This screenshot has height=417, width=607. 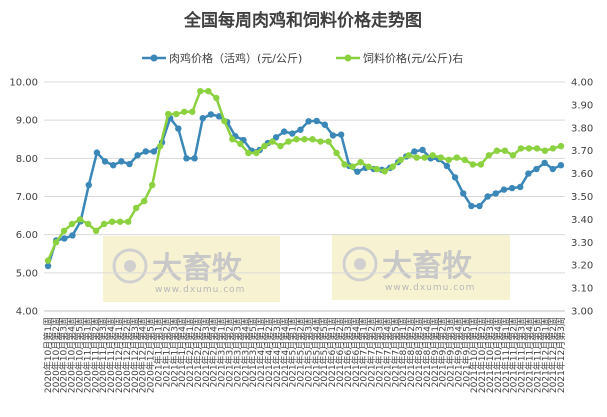 What do you see at coordinates (399, 58) in the screenshot?
I see `legend-item-feed: 饲料价格(元/公斤)右` at bounding box center [399, 58].